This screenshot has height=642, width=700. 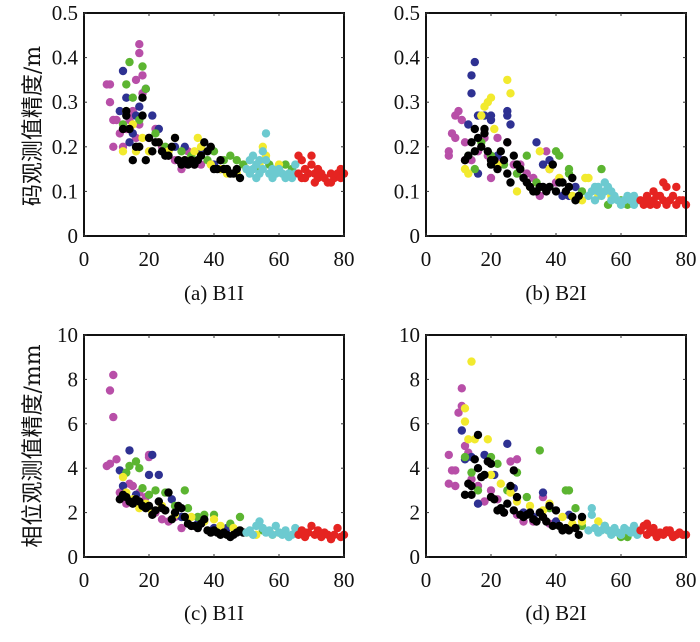 I want to click on y-tick-label: 0.4, so click(x=407, y=58).